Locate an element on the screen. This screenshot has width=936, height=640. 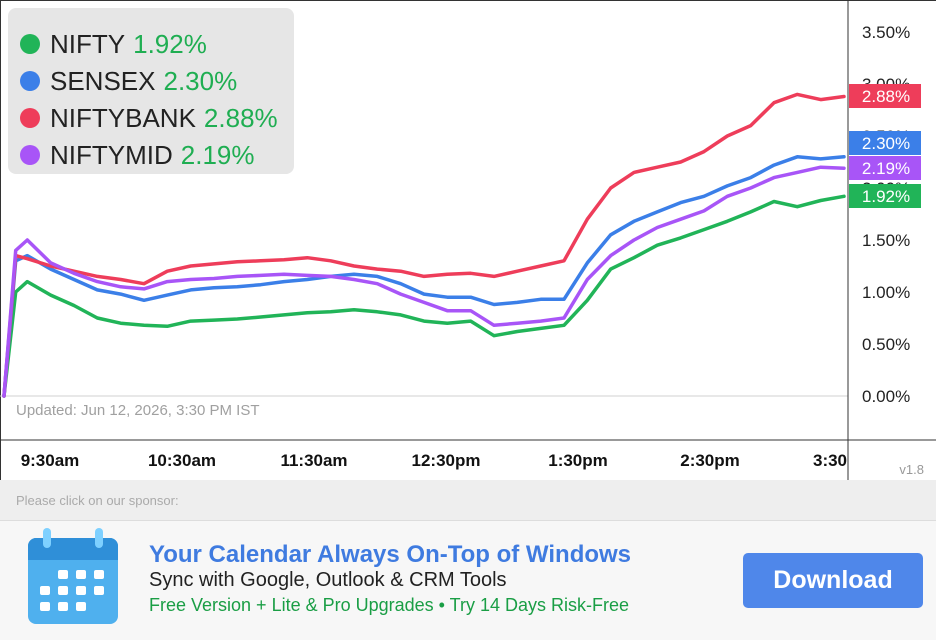
y-tick-label: 1.00% is located at coordinates (886, 292).